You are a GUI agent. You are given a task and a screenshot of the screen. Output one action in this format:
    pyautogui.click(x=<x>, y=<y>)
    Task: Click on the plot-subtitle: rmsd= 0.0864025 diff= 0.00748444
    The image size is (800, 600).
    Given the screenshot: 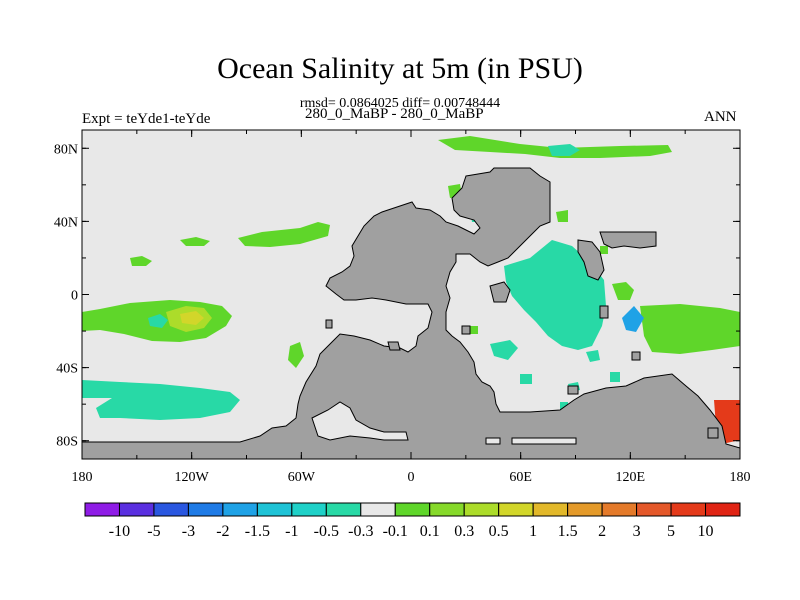 What is the action you would take?
    pyautogui.click(x=400, y=103)
    